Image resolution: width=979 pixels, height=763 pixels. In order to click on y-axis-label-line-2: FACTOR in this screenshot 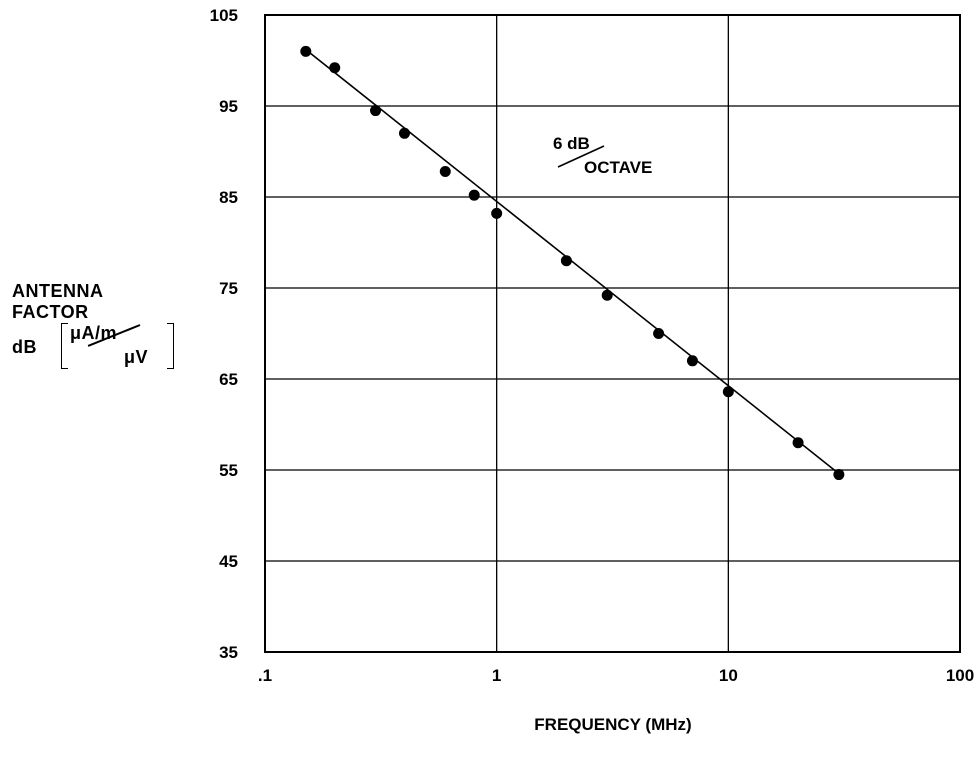, I will do `click(97, 312)`.